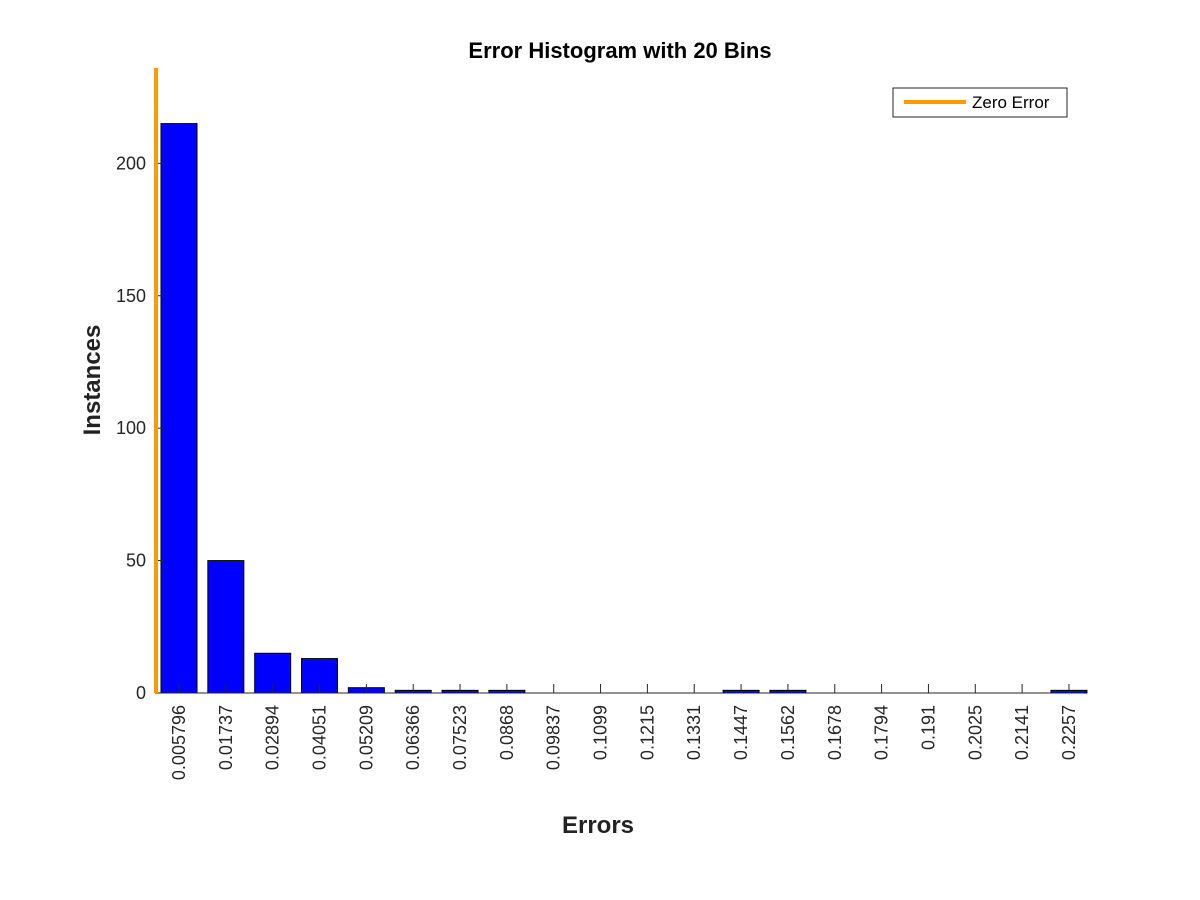 This screenshot has height=900, width=1200. Describe the element at coordinates (928, 727) in the screenshot. I see `x-tick-label: 0.191` at that location.